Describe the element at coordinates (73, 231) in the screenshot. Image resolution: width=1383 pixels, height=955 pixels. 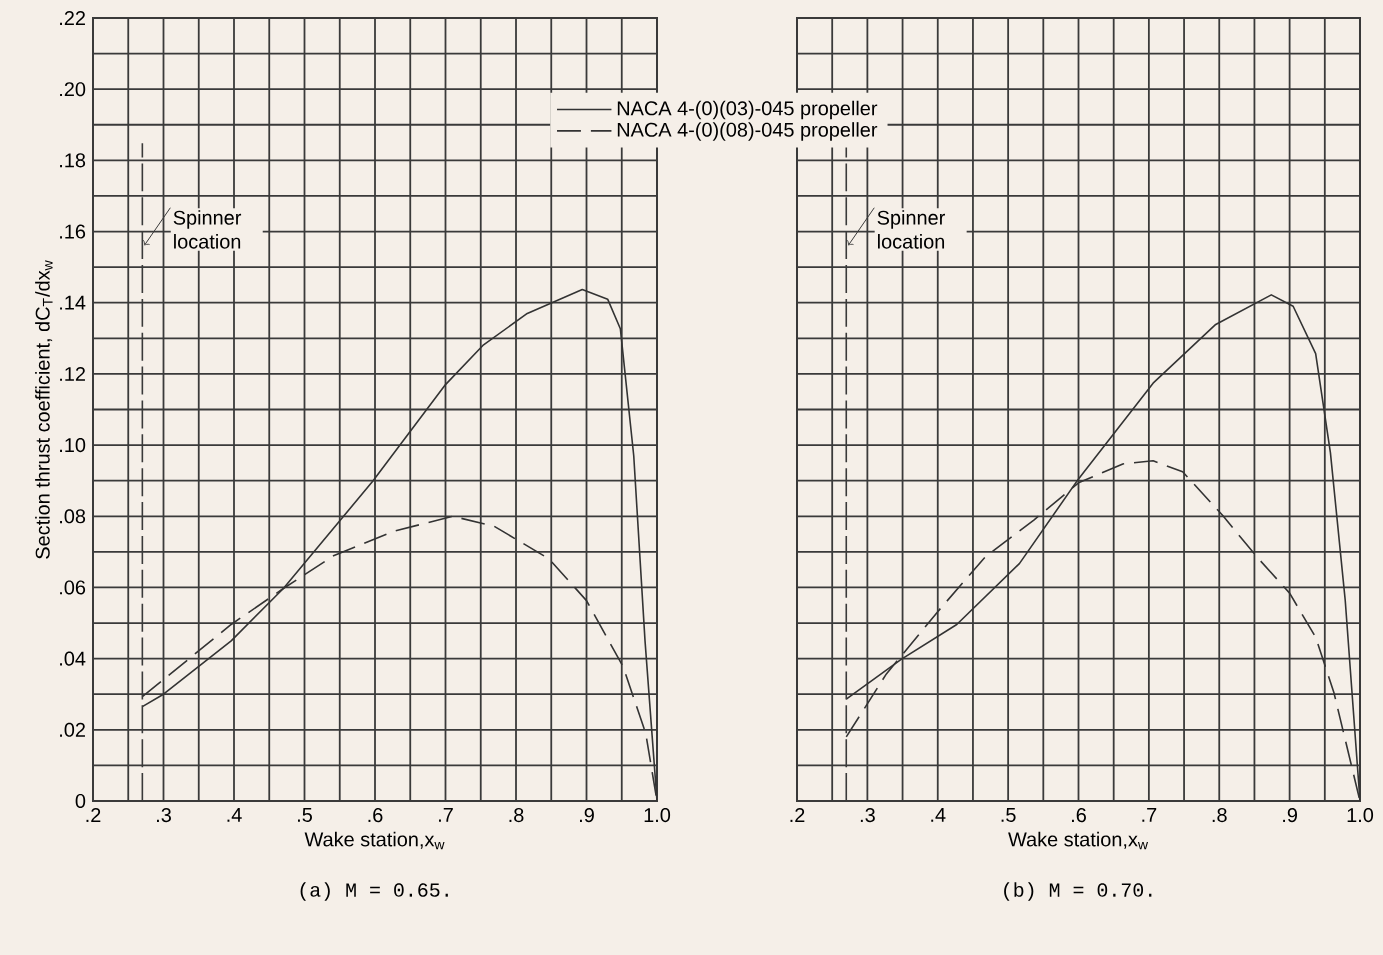
I see `y-tick-label: .16` at that location.